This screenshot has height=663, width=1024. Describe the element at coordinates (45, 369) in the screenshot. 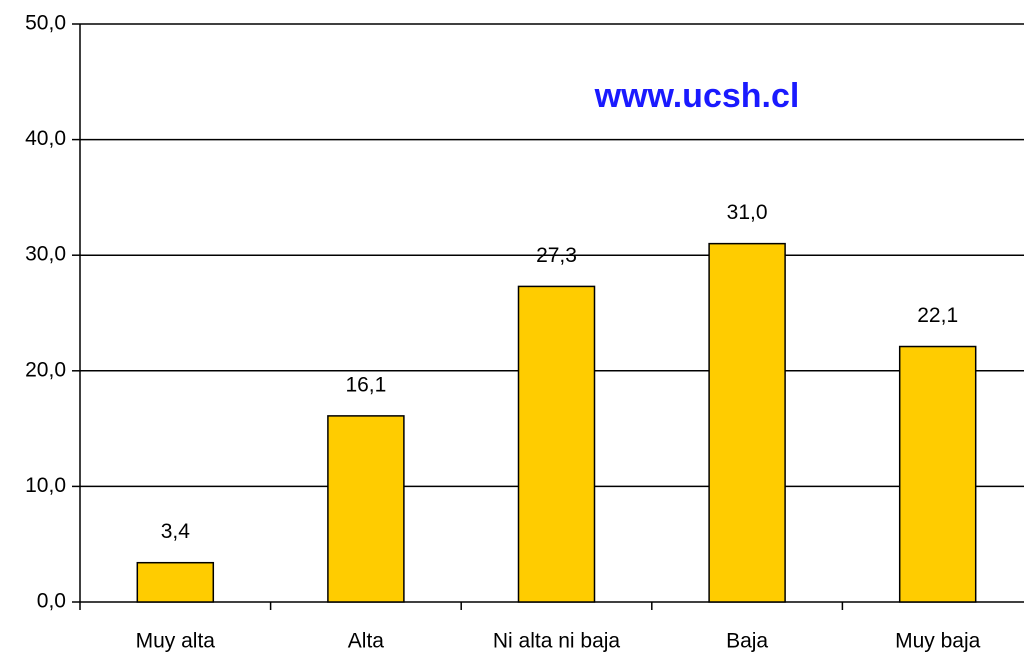

I see `y-tick-label: 20,0` at that location.